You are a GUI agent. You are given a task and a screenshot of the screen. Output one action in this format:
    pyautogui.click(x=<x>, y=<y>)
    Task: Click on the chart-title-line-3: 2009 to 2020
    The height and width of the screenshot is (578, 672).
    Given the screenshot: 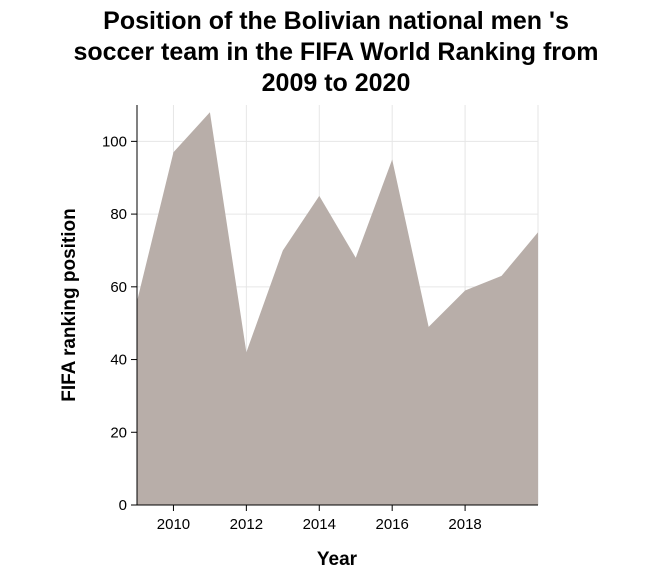 What is the action you would take?
    pyautogui.click(x=336, y=83)
    